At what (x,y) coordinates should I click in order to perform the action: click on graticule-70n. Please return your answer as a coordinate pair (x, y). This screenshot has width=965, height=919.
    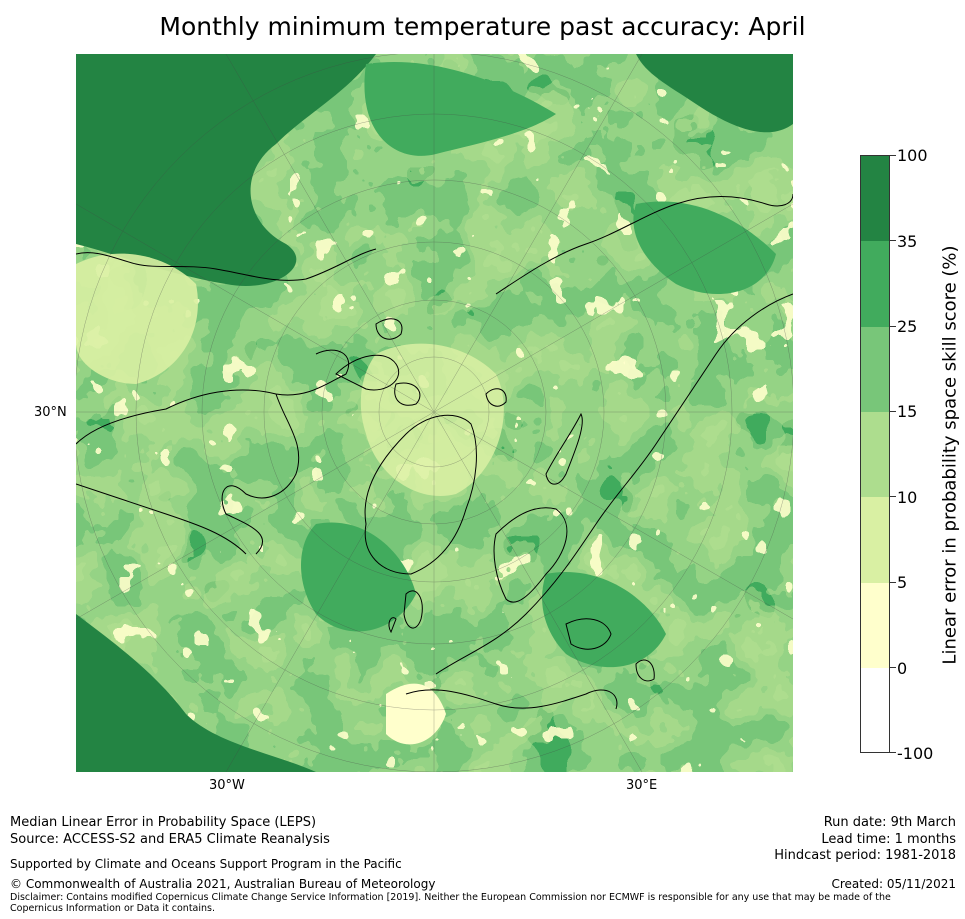
    Looking at the image, I should click on (434, 412).